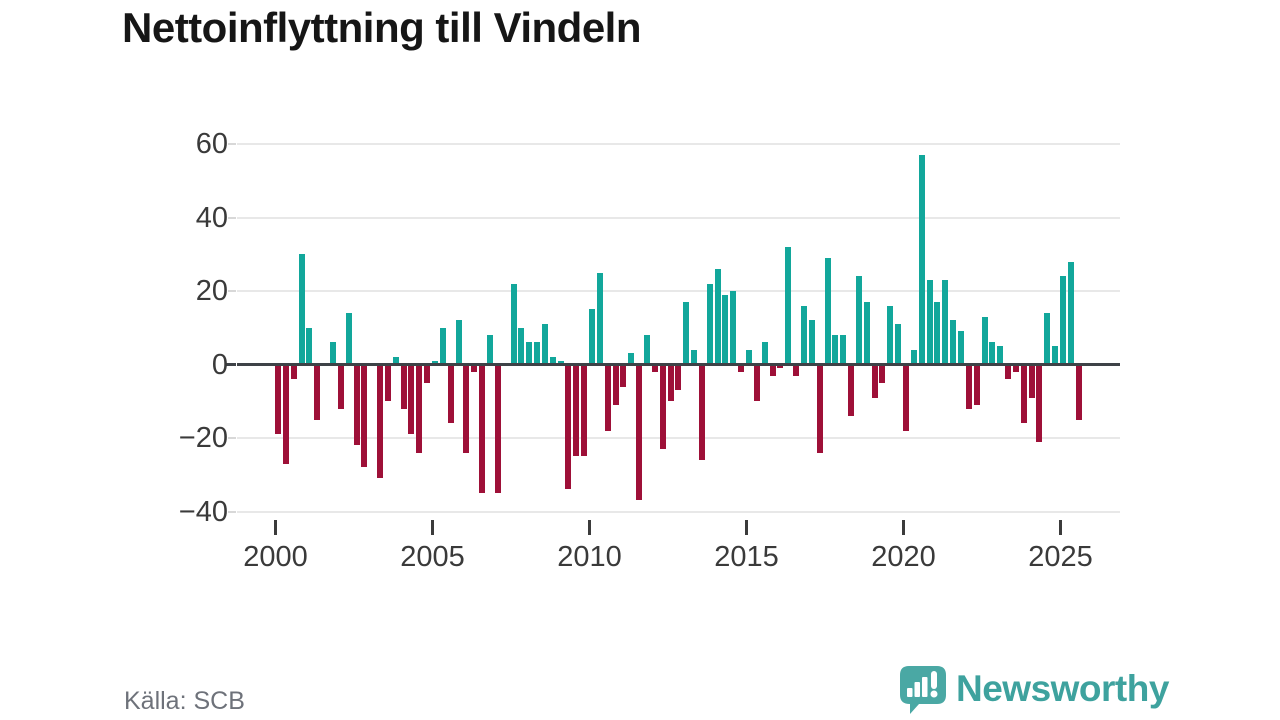 Image resolution: width=1280 pixels, height=720 pixels. I want to click on x-tick-label: 2020, so click(903, 557).